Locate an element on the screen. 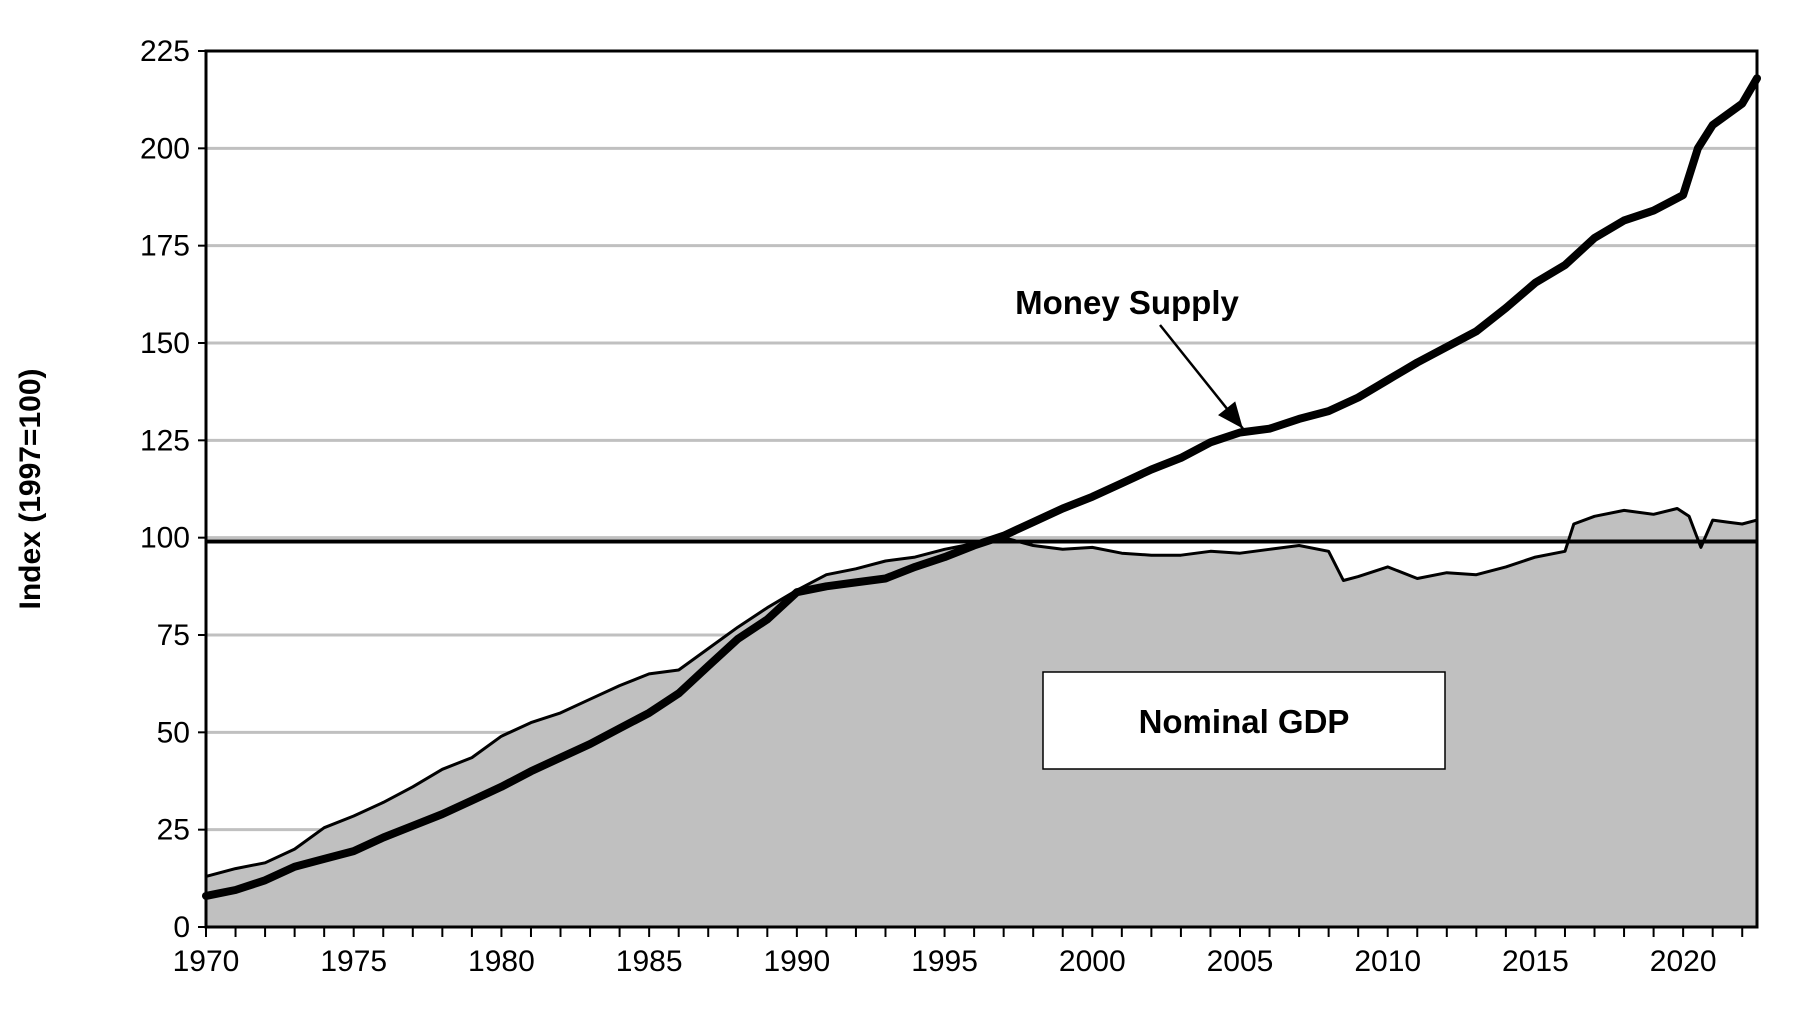  y-tick-label: 0 is located at coordinates (181, 927).